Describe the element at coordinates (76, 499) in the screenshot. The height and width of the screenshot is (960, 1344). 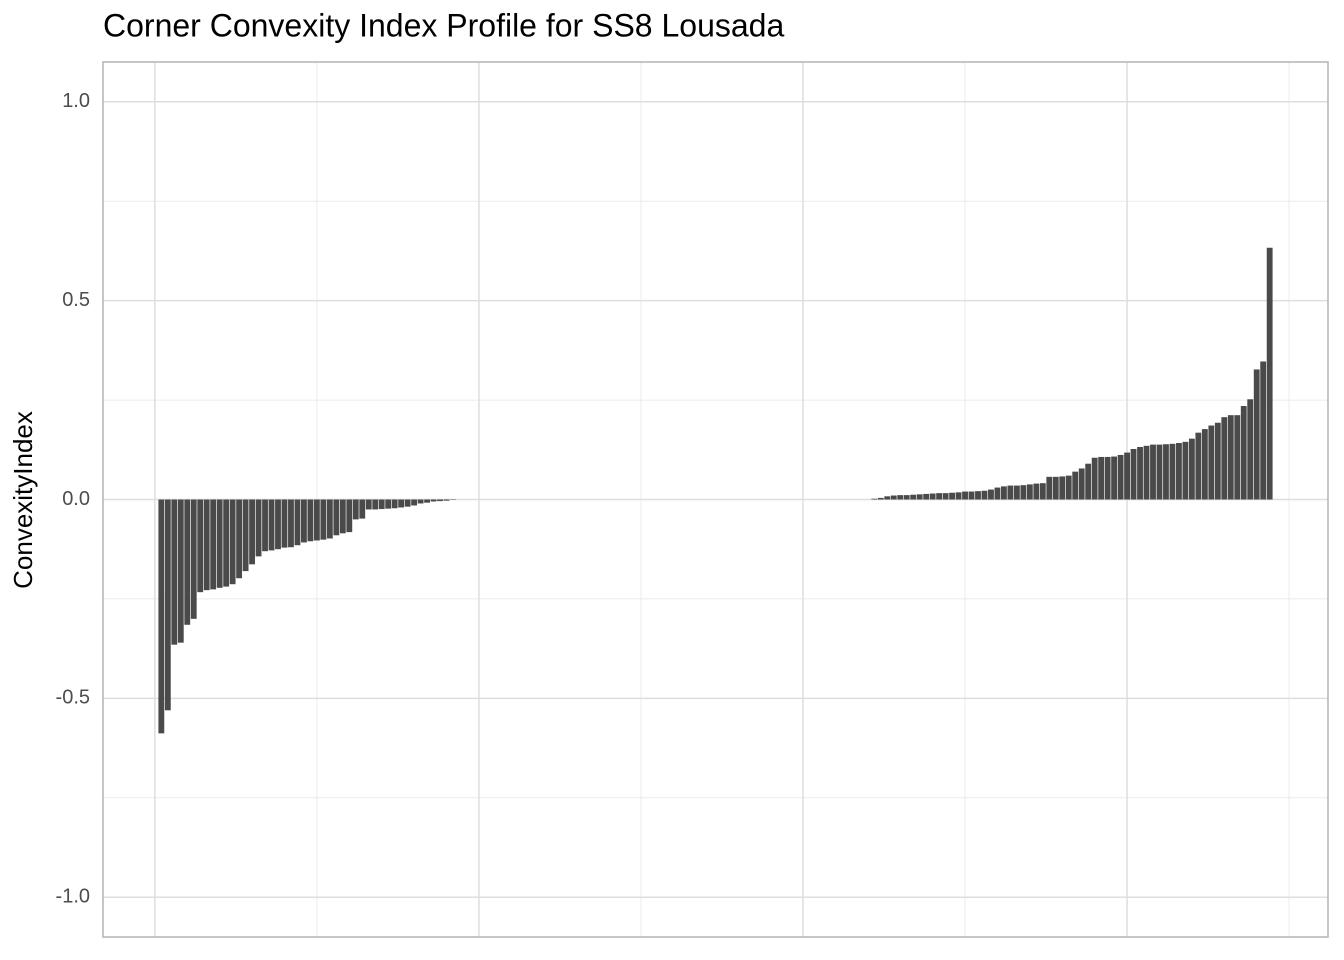
I see `y-tick-label: 0.0` at that location.